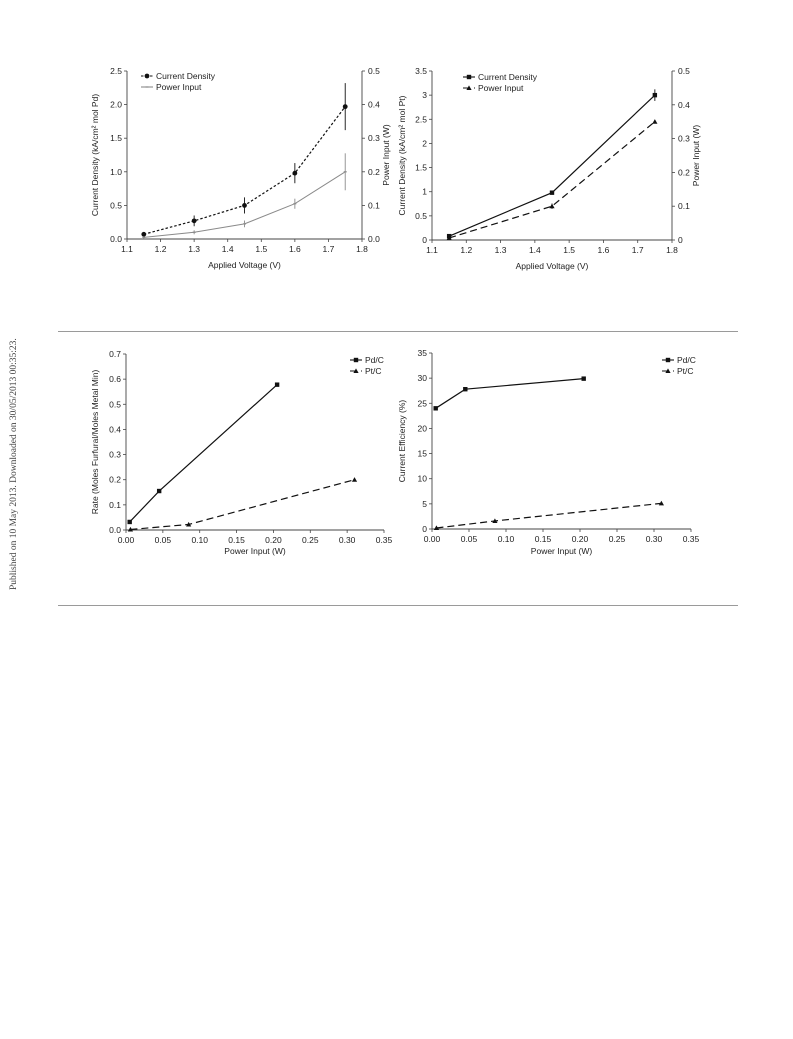 The width and height of the screenshot is (793, 1039). I want to click on y-tick-label: 1.0, so click(116, 172).